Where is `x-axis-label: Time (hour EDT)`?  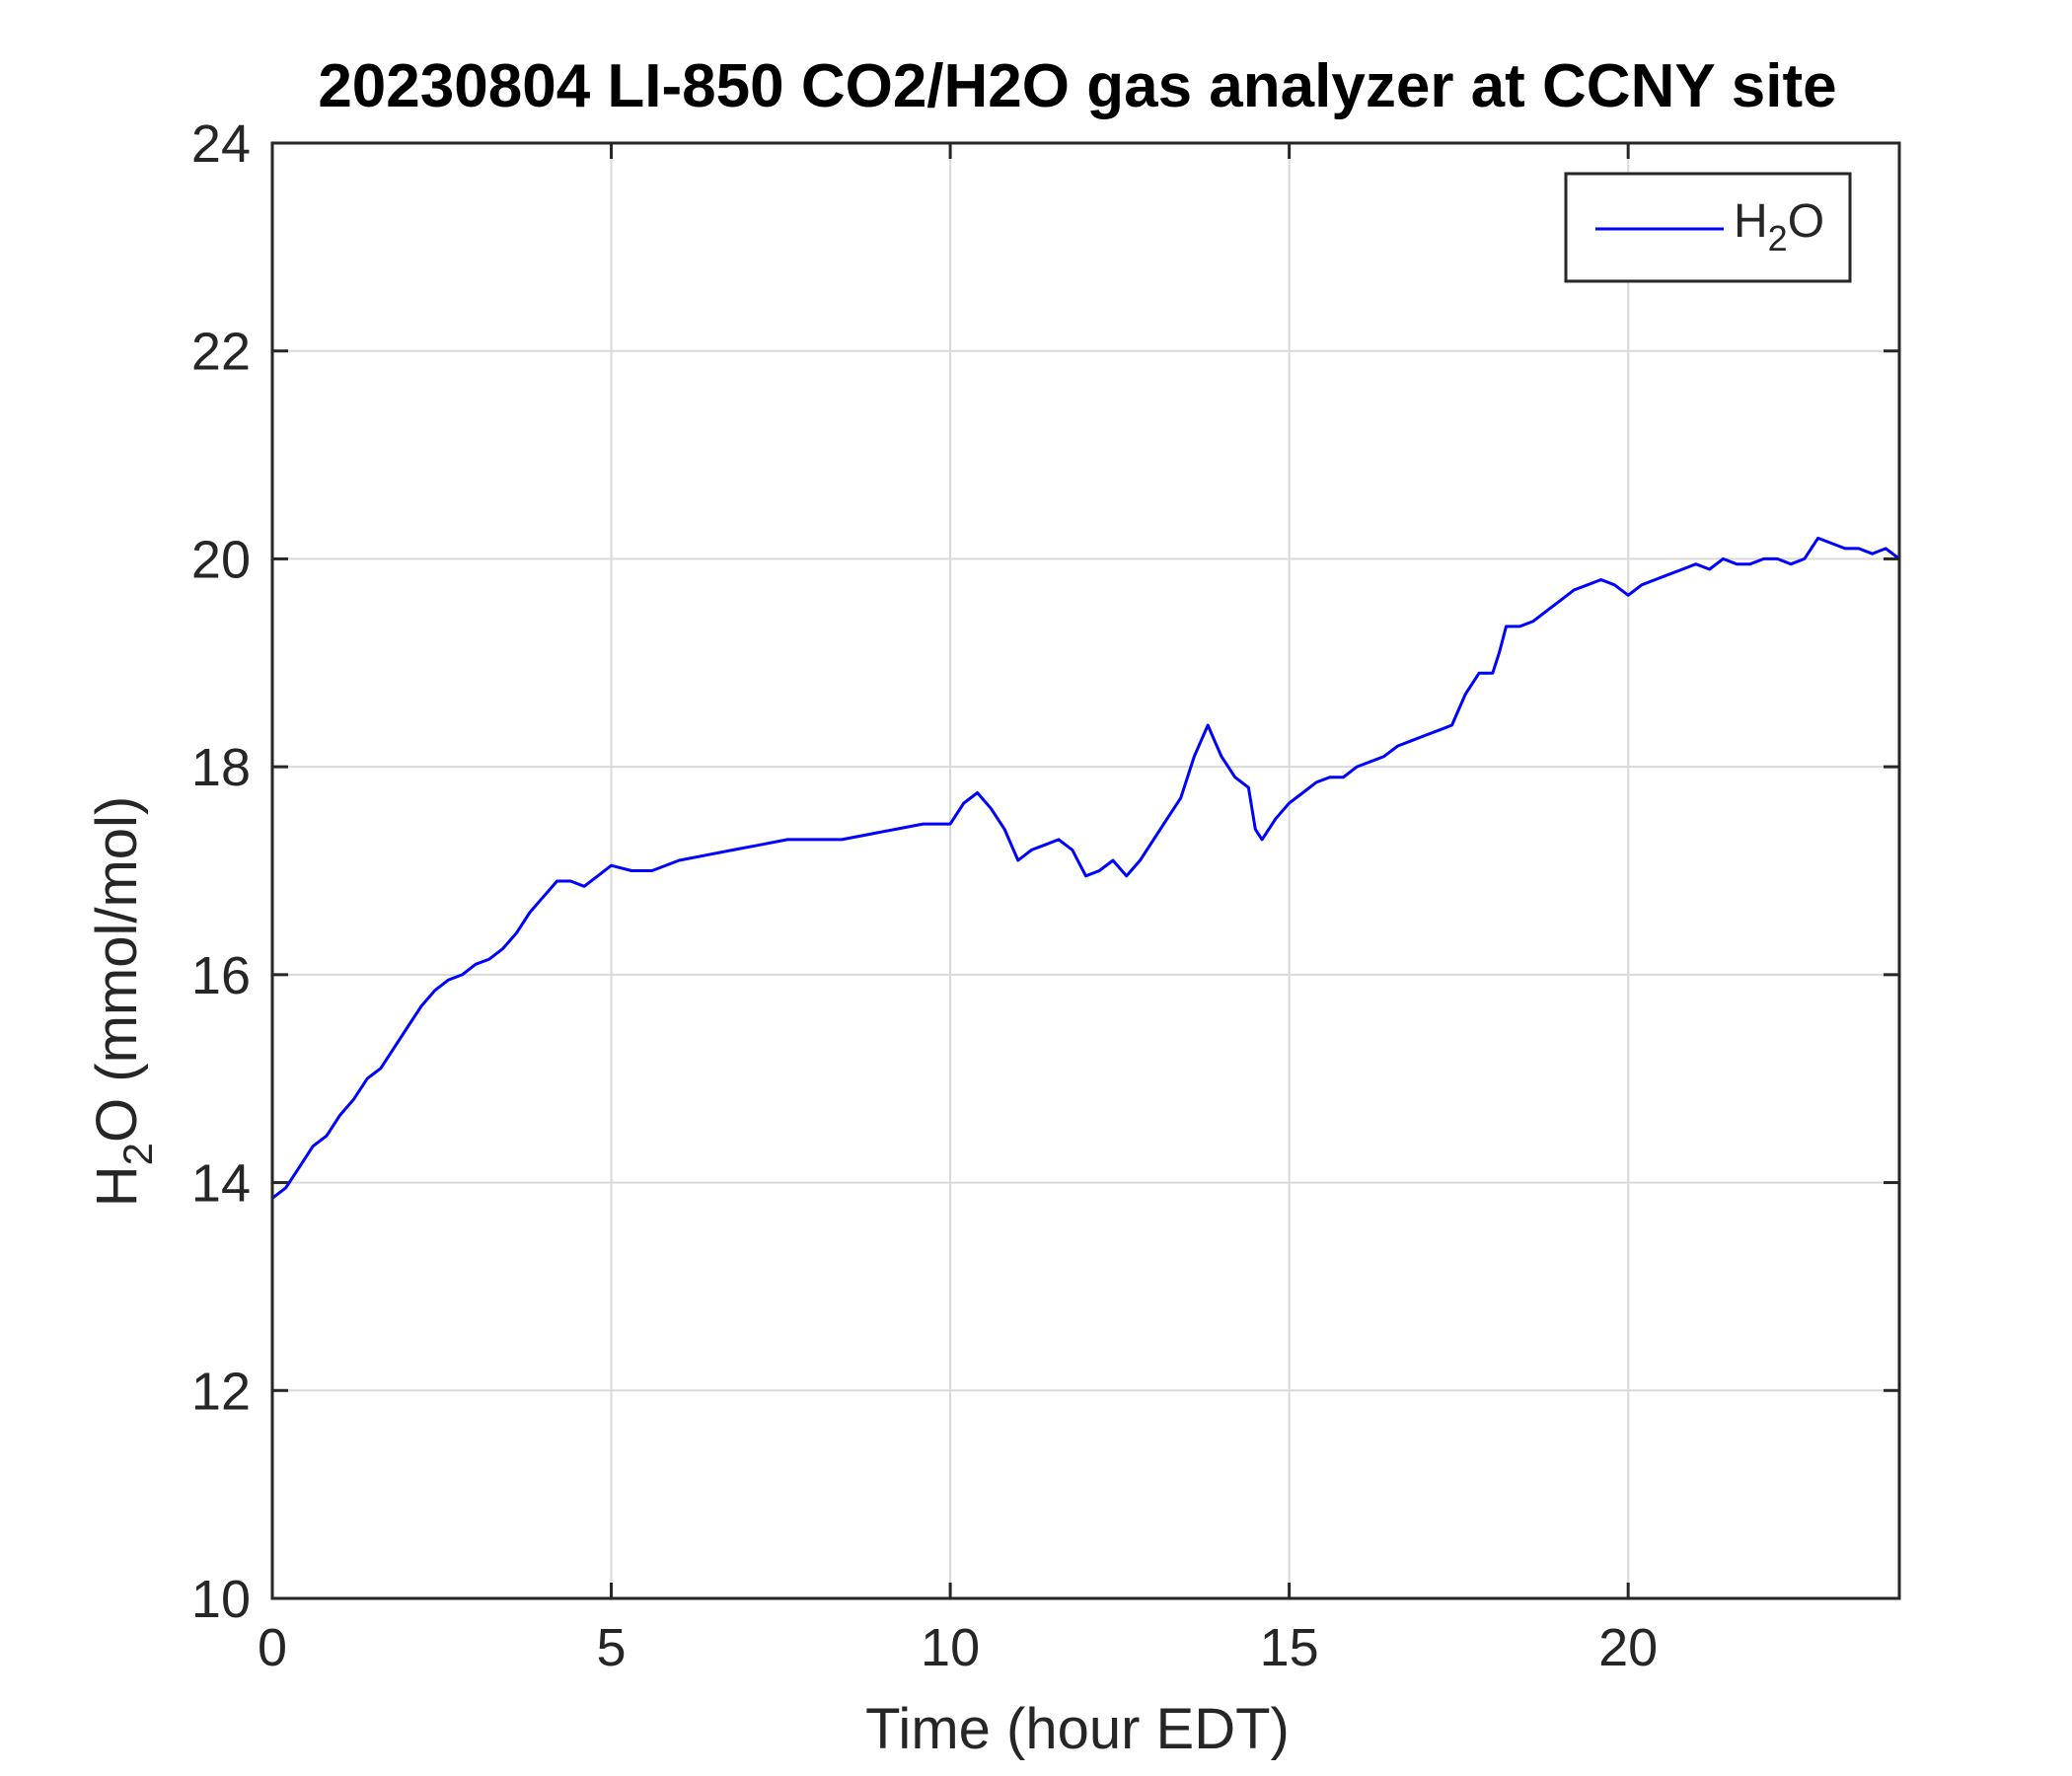
x-axis-label: Time (hour EDT) is located at coordinates (1077, 1729).